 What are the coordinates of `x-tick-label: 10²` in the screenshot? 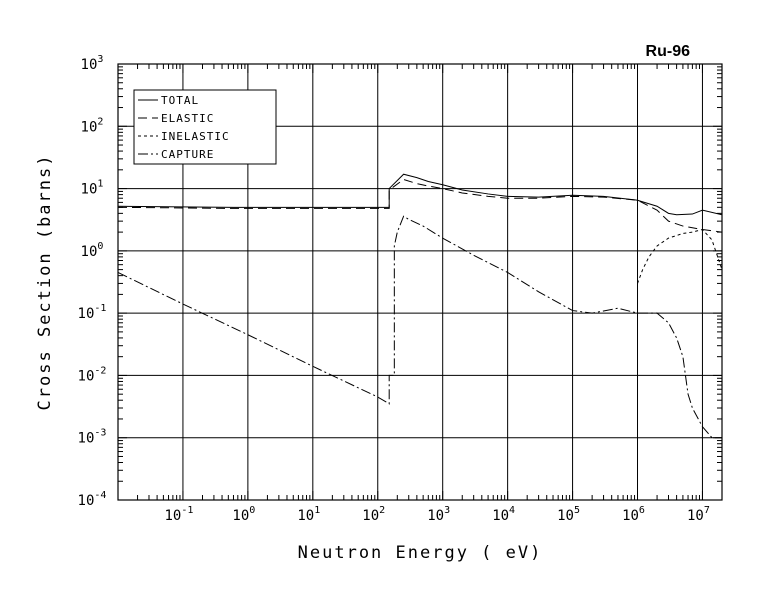 It's located at (373, 514).